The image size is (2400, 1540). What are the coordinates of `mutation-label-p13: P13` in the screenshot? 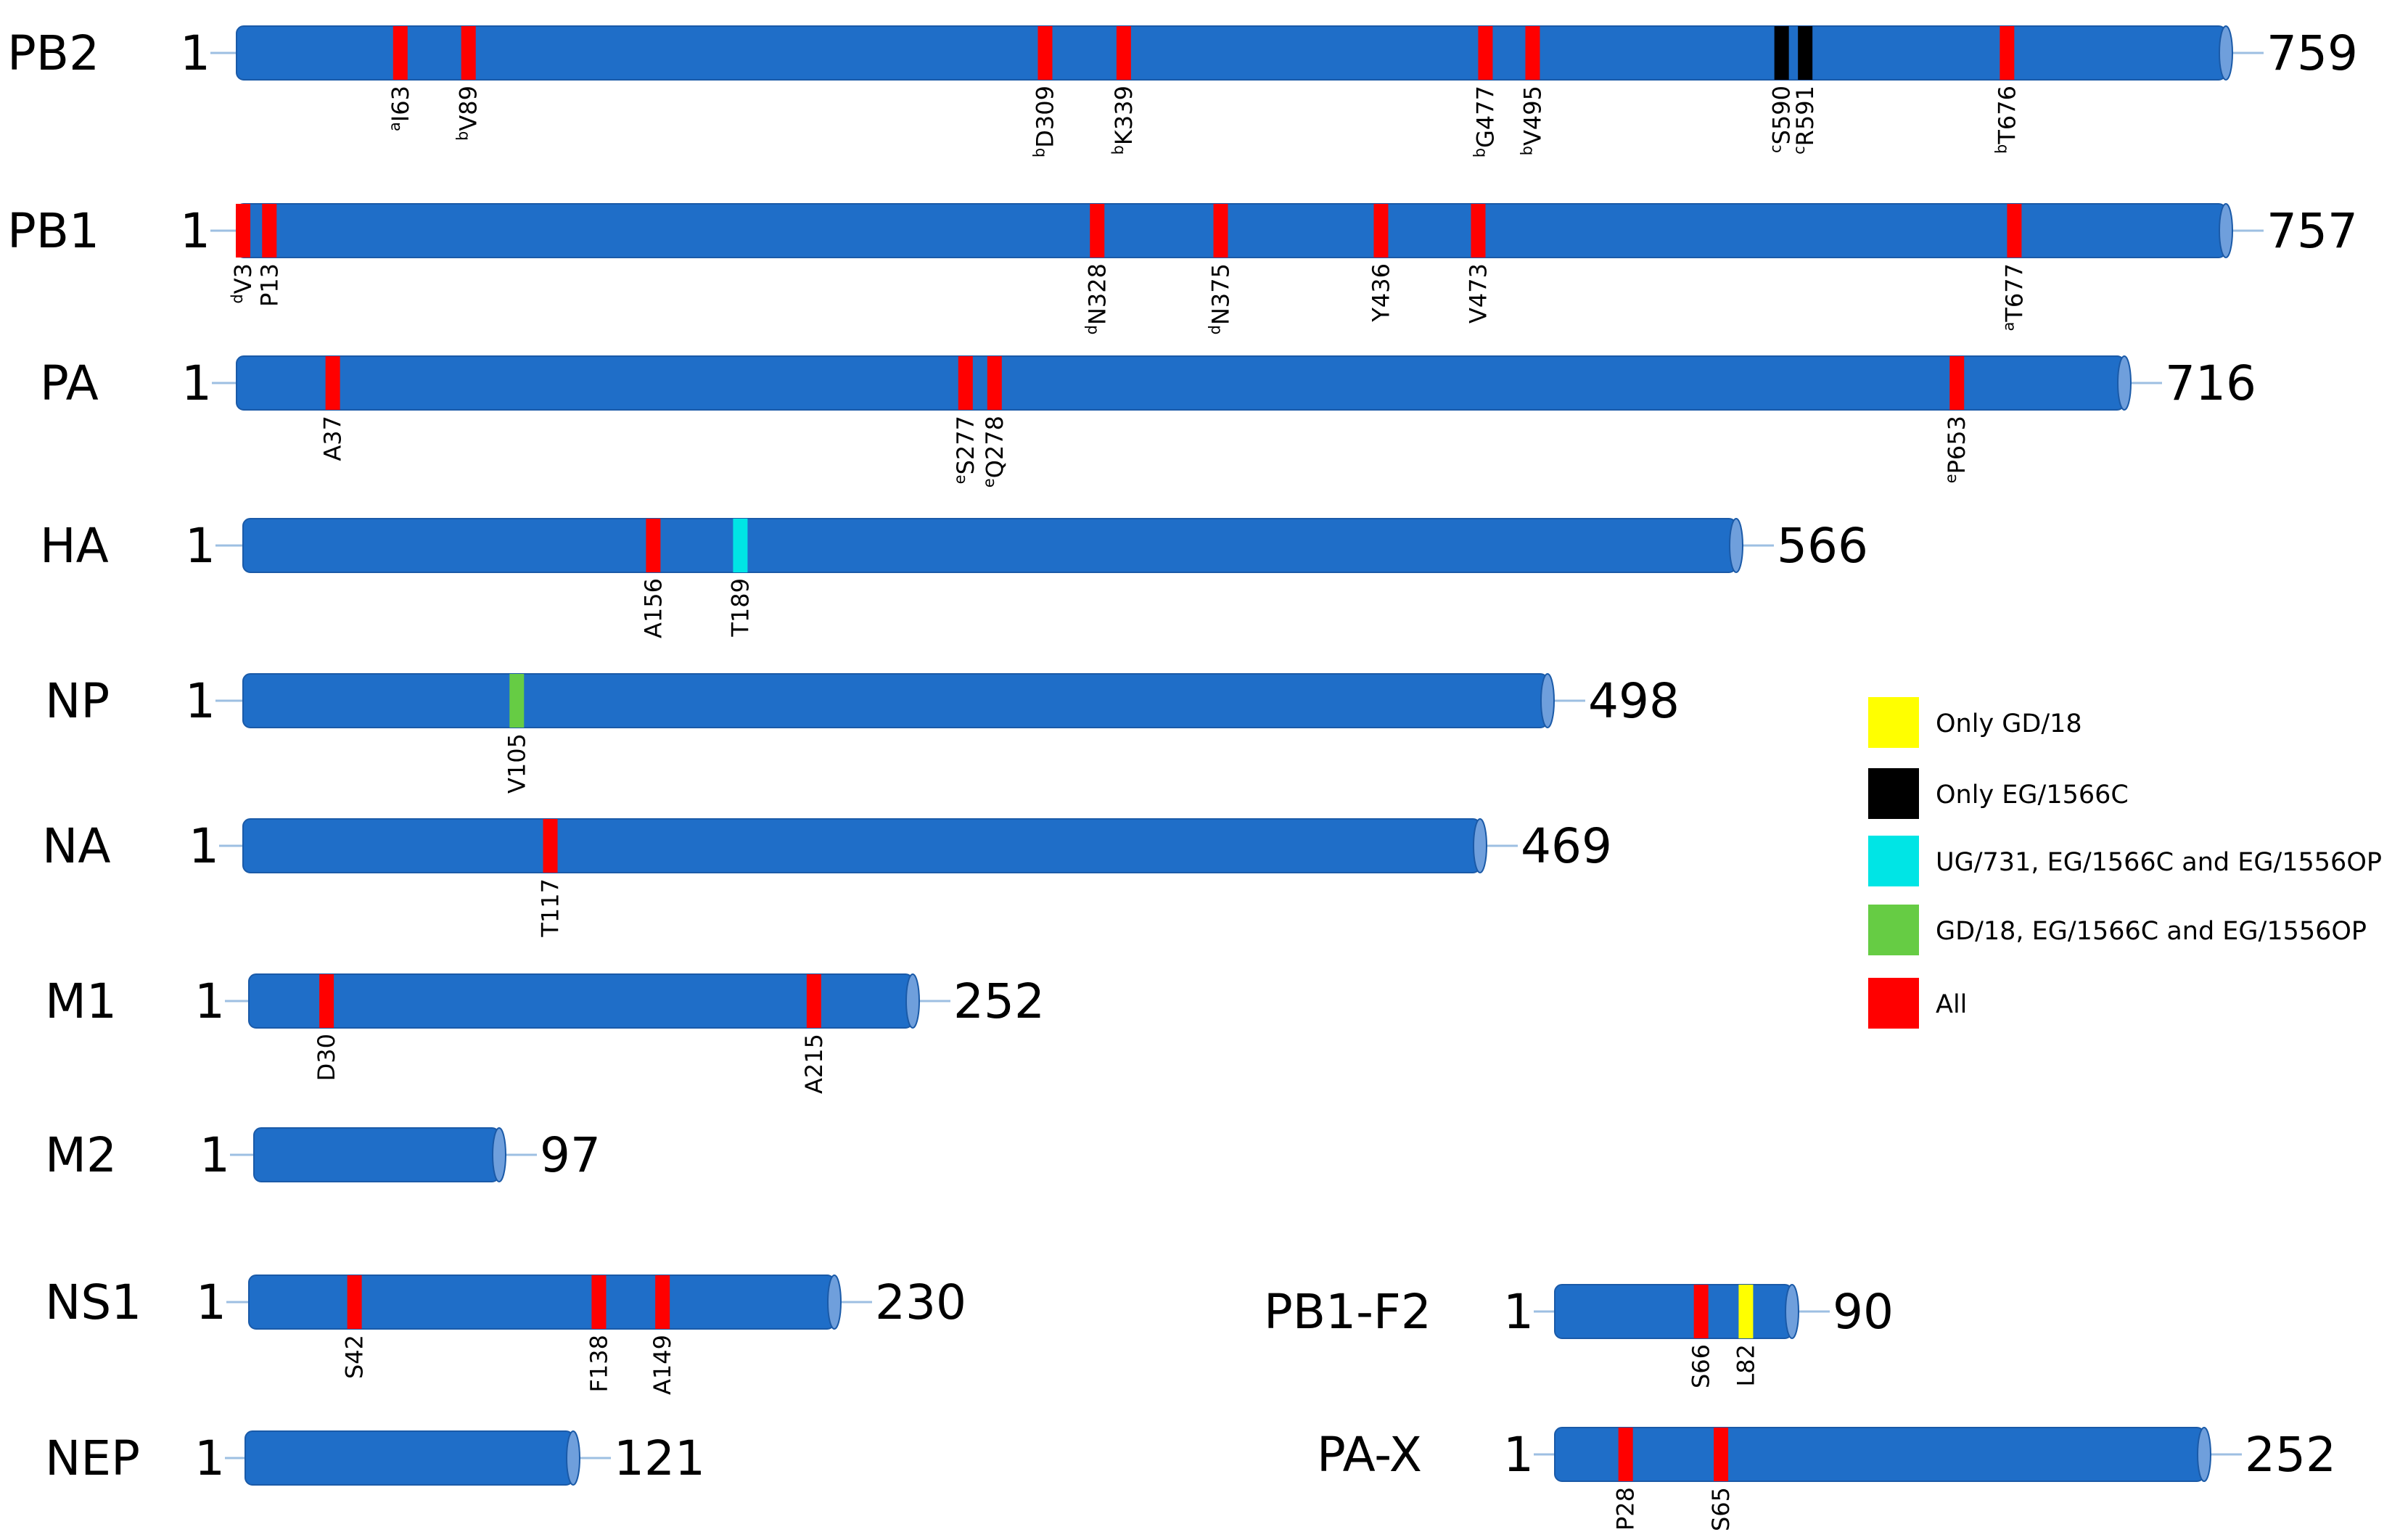 It's located at (269, 285).